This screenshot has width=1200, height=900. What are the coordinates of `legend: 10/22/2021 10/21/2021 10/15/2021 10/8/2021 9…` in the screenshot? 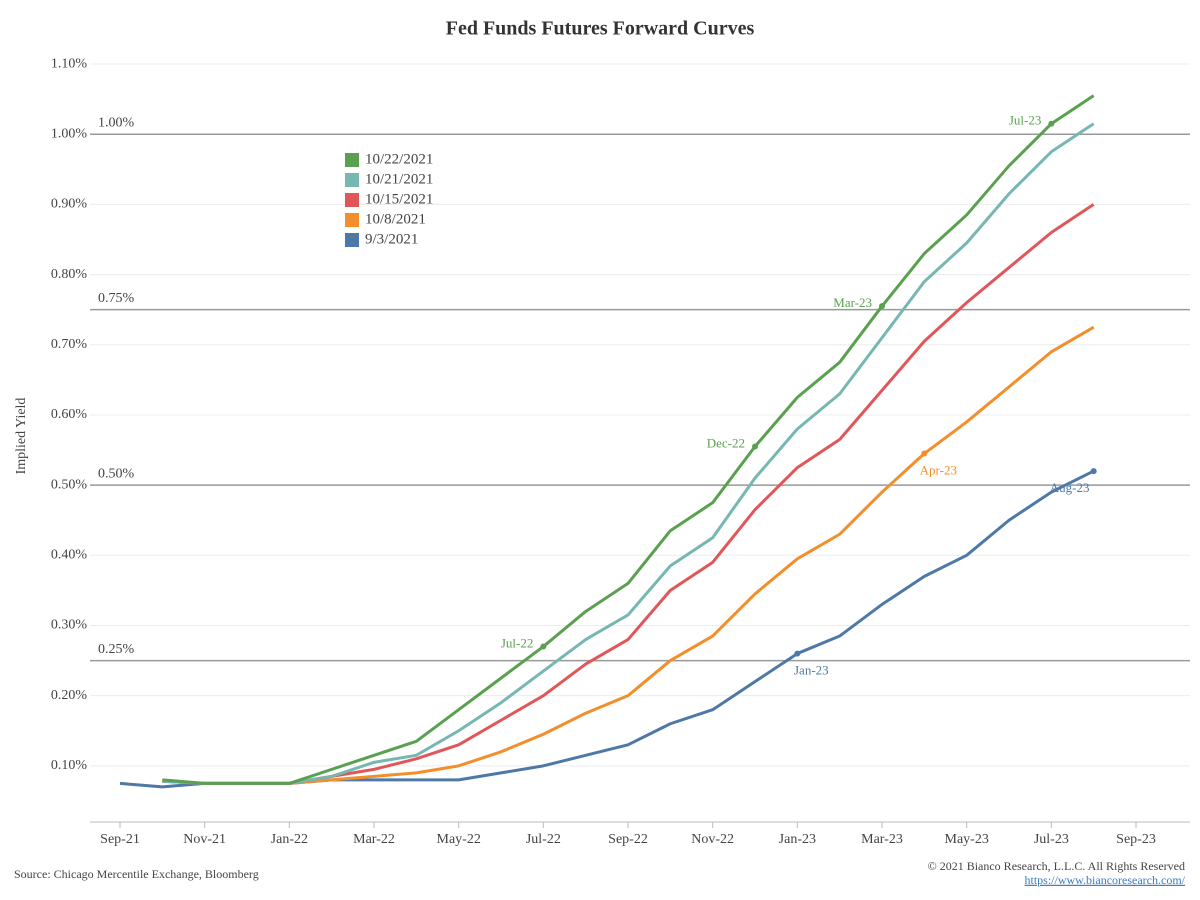 It's located at (389, 199).